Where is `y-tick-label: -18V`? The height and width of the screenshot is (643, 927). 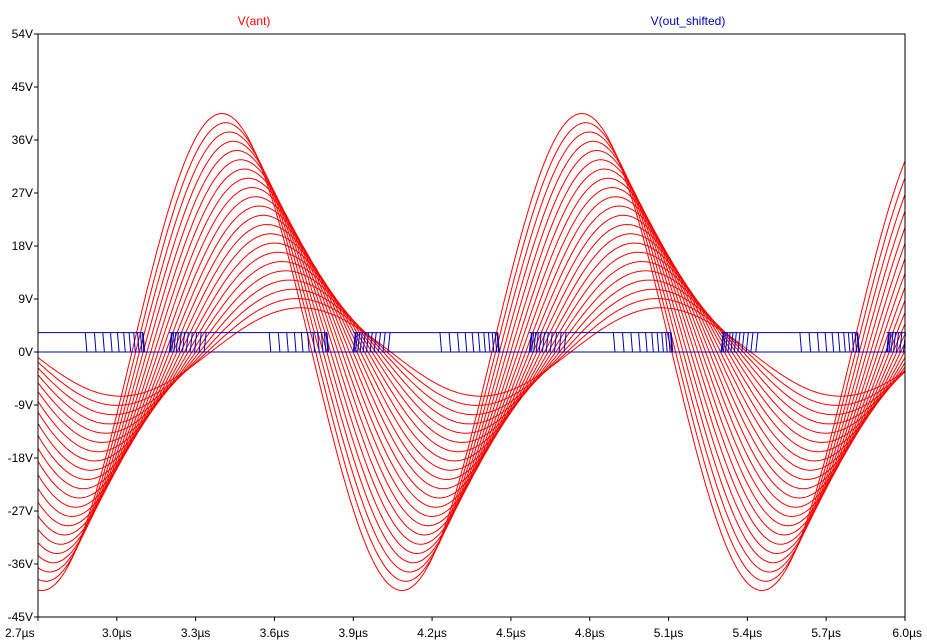
y-tick-label: -18V is located at coordinates (20, 458).